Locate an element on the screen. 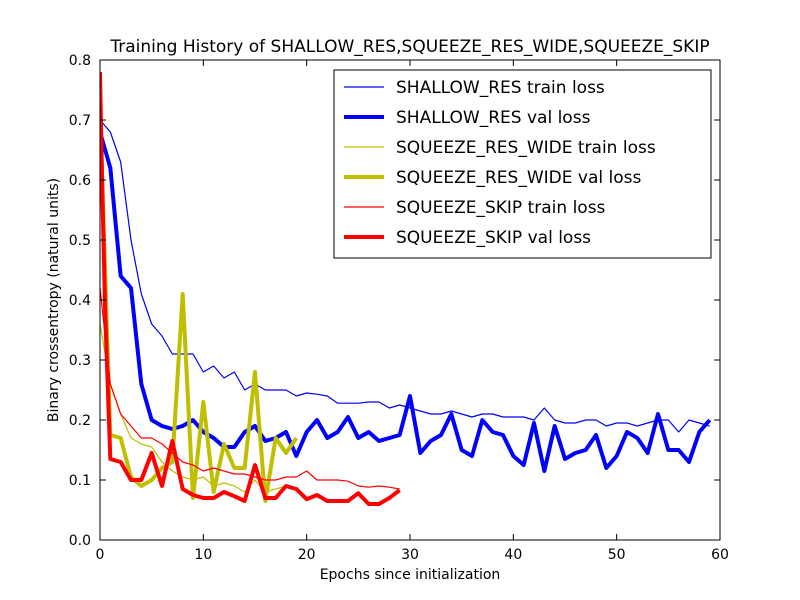  legend-entry-label: SQUEEZE_SKIP val loss is located at coordinates (493, 238).